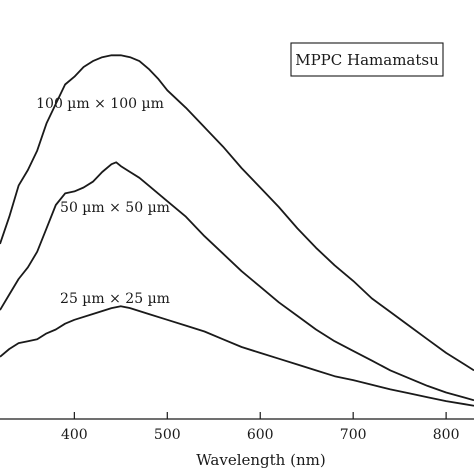 The image size is (474, 474). What do you see at coordinates (353, 435) in the screenshot?
I see `x-tick-label: 700` at bounding box center [353, 435].